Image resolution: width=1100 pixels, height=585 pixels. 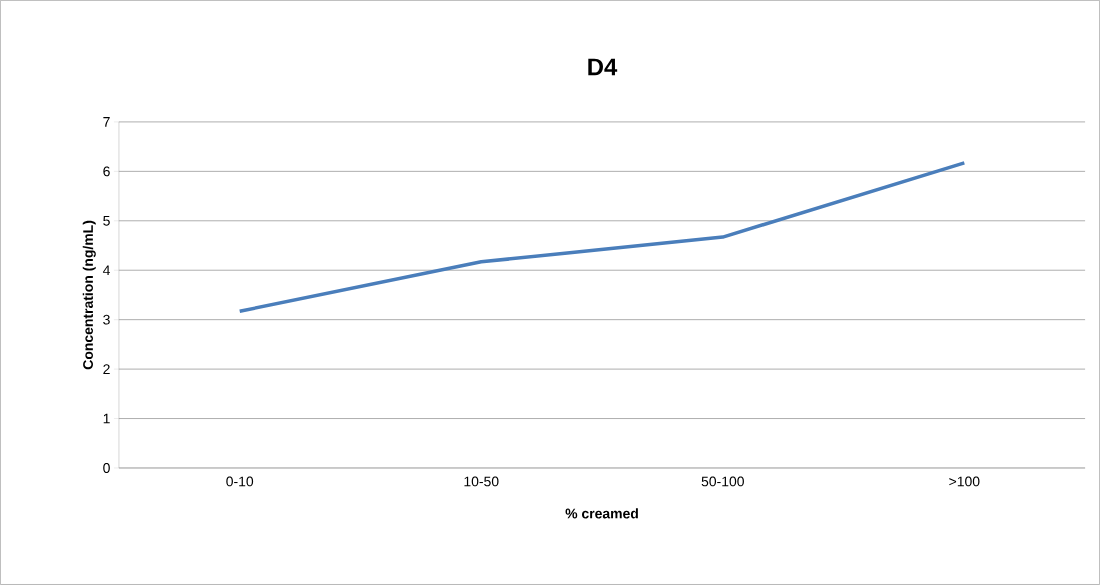 I want to click on y-tick-label: 3, so click(x=106, y=319).